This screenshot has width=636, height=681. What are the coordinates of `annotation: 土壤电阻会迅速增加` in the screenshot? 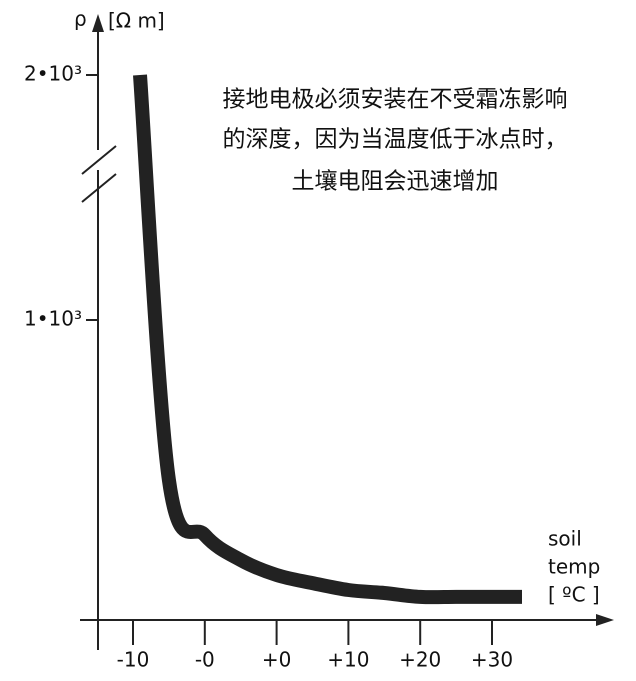 It's located at (395, 182).